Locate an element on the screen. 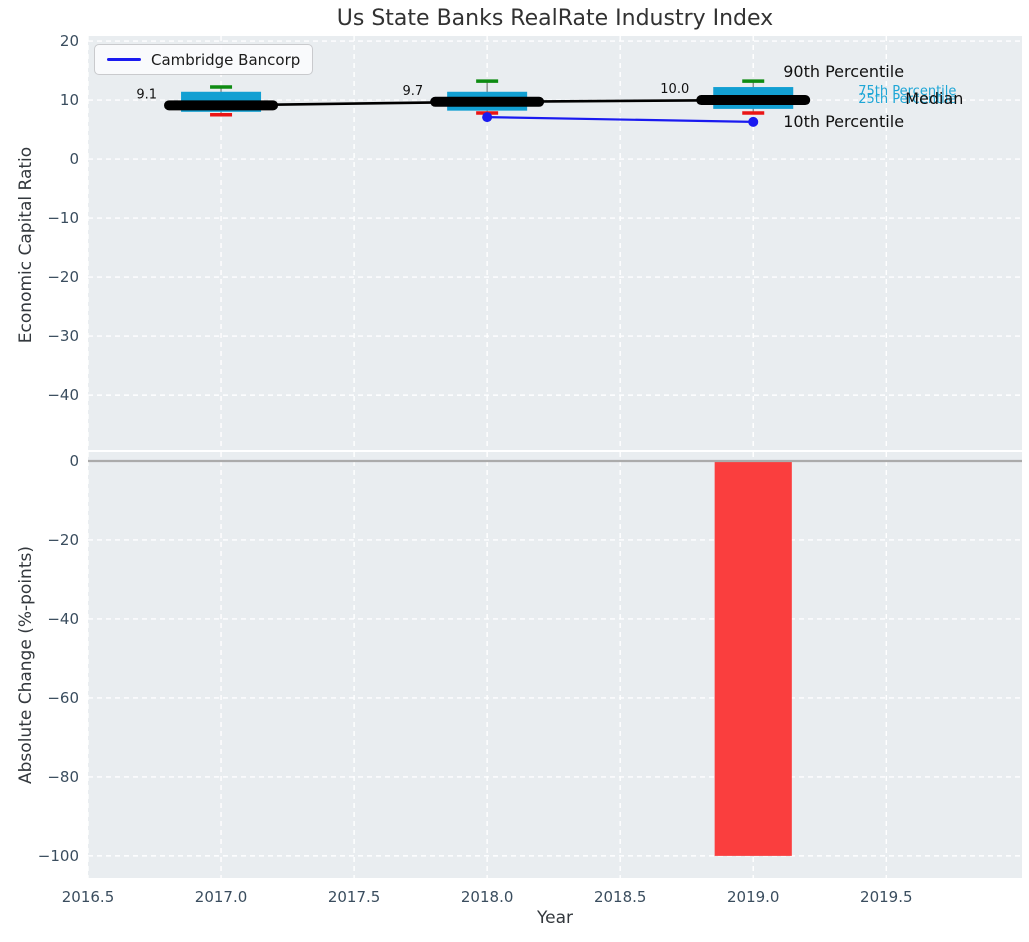 The width and height of the screenshot is (1029, 942). annotation-90th-percentile: 90th Percentile is located at coordinates (843, 71).